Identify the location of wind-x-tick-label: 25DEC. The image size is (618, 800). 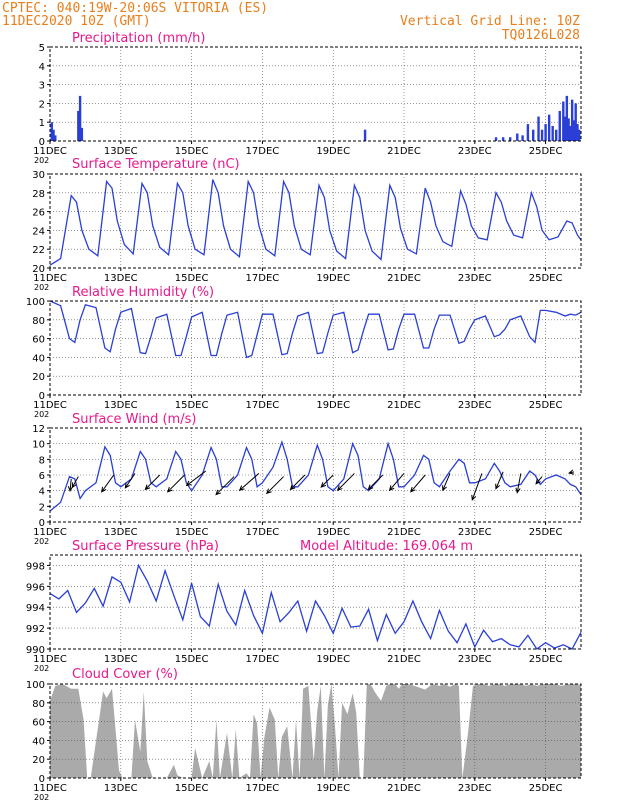
(546, 532).